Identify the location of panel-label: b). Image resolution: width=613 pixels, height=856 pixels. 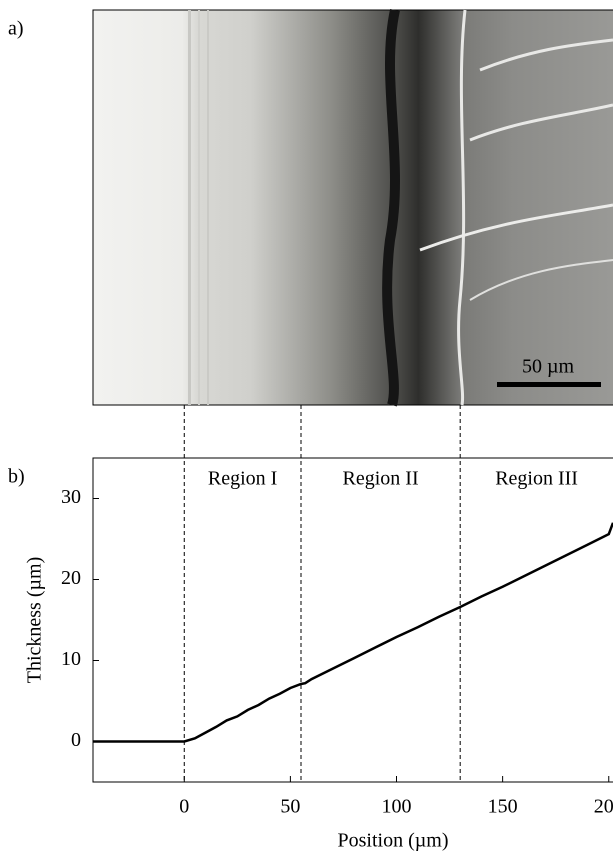
(16, 477).